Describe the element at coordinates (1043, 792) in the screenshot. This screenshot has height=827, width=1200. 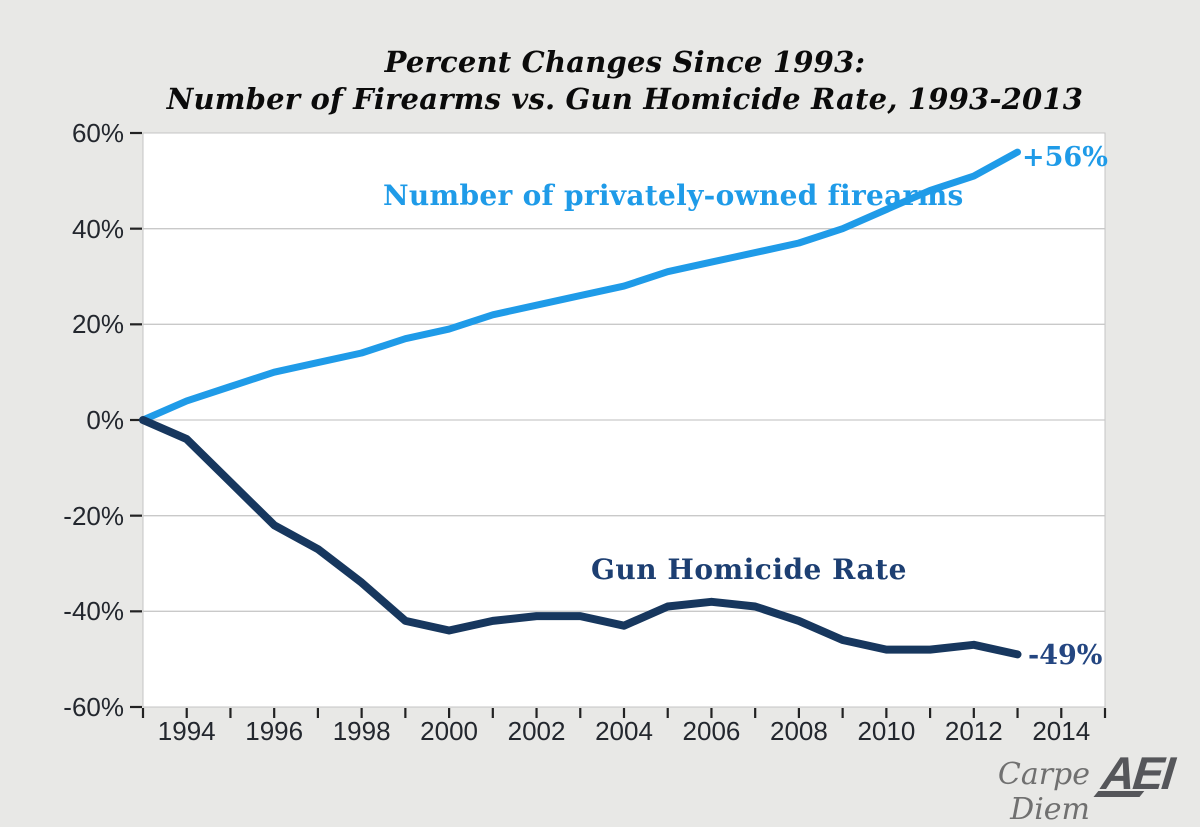
I see `credit-text: Carpe Diem` at that location.